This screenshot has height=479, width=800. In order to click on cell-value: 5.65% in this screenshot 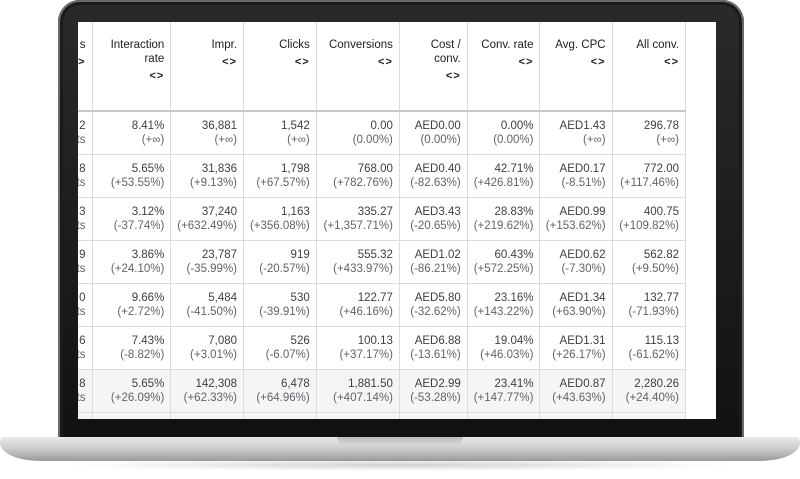, I will do `click(148, 169)`.